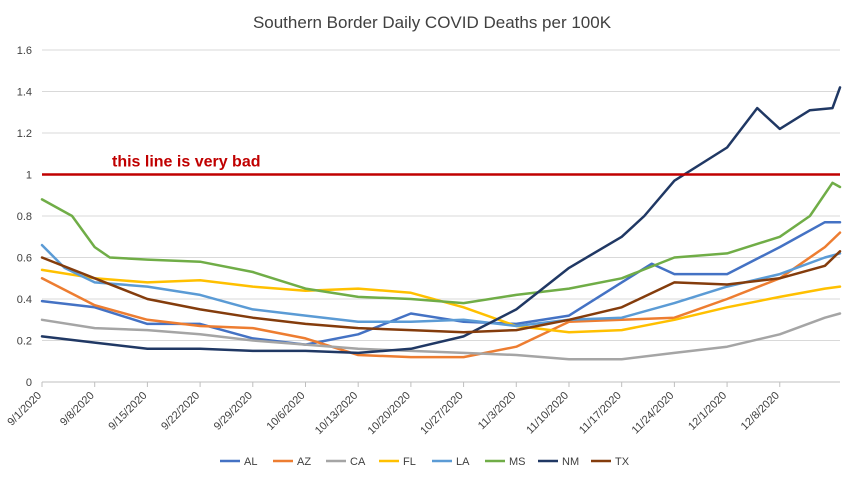  What do you see at coordinates (233, 411) in the screenshot?
I see `x-tick-label: 9/29/2020` at bounding box center [233, 411].